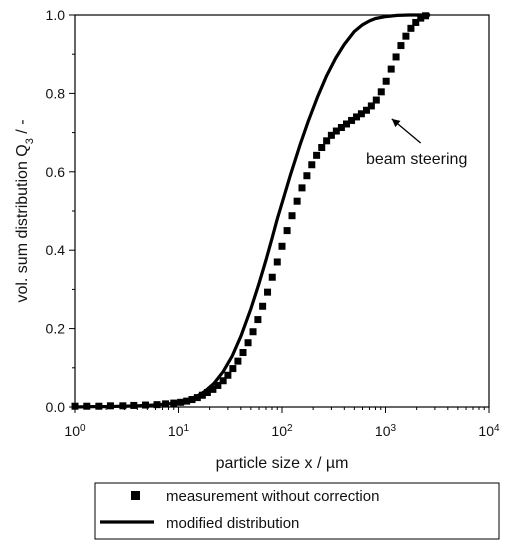 Image resolution: width=507 pixels, height=550 pixels. What do you see at coordinates (282, 431) in the screenshot?
I see `x-tick-label: 10²` at bounding box center [282, 431].